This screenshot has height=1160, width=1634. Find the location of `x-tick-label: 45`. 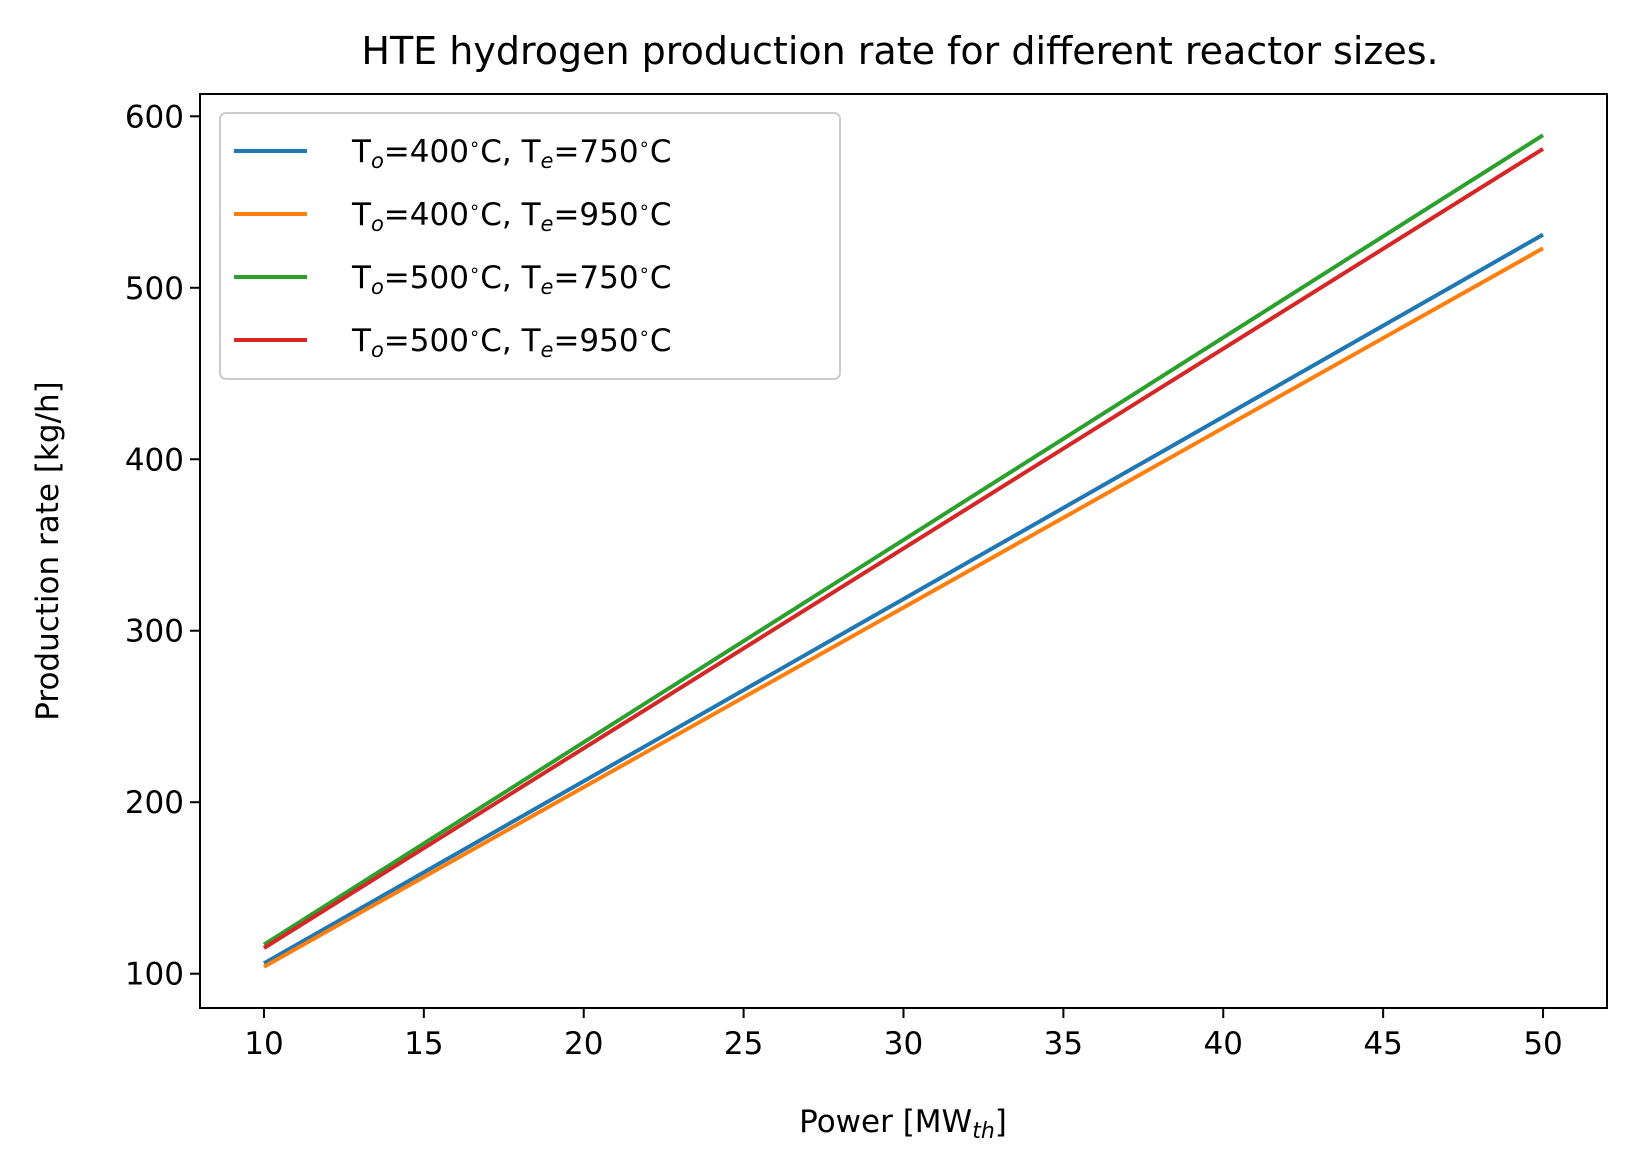

x-tick-label: 45 is located at coordinates (1382, 1044).